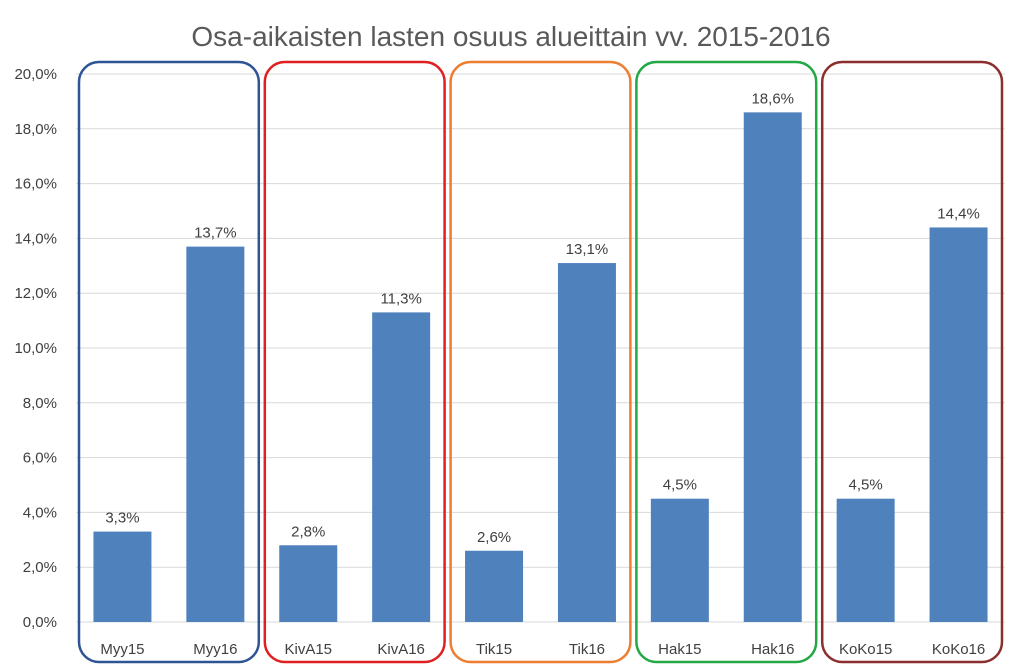  Describe the element at coordinates (40, 403) in the screenshot. I see `y-tick-label: 8,0%` at that location.